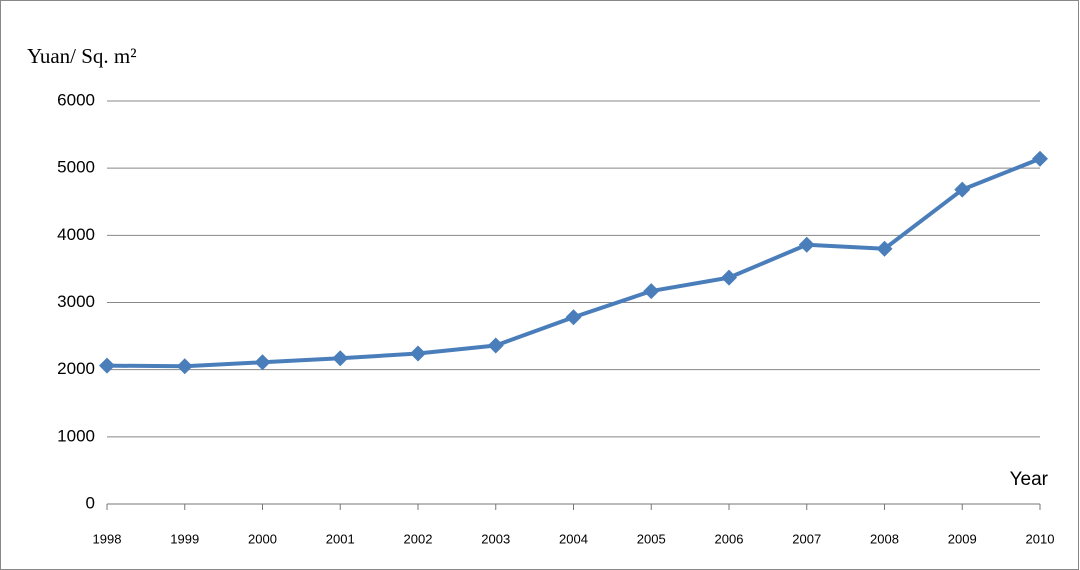 Image resolution: width=1080 pixels, height=570 pixels. I want to click on x-axis-label: Year, so click(1029, 479).